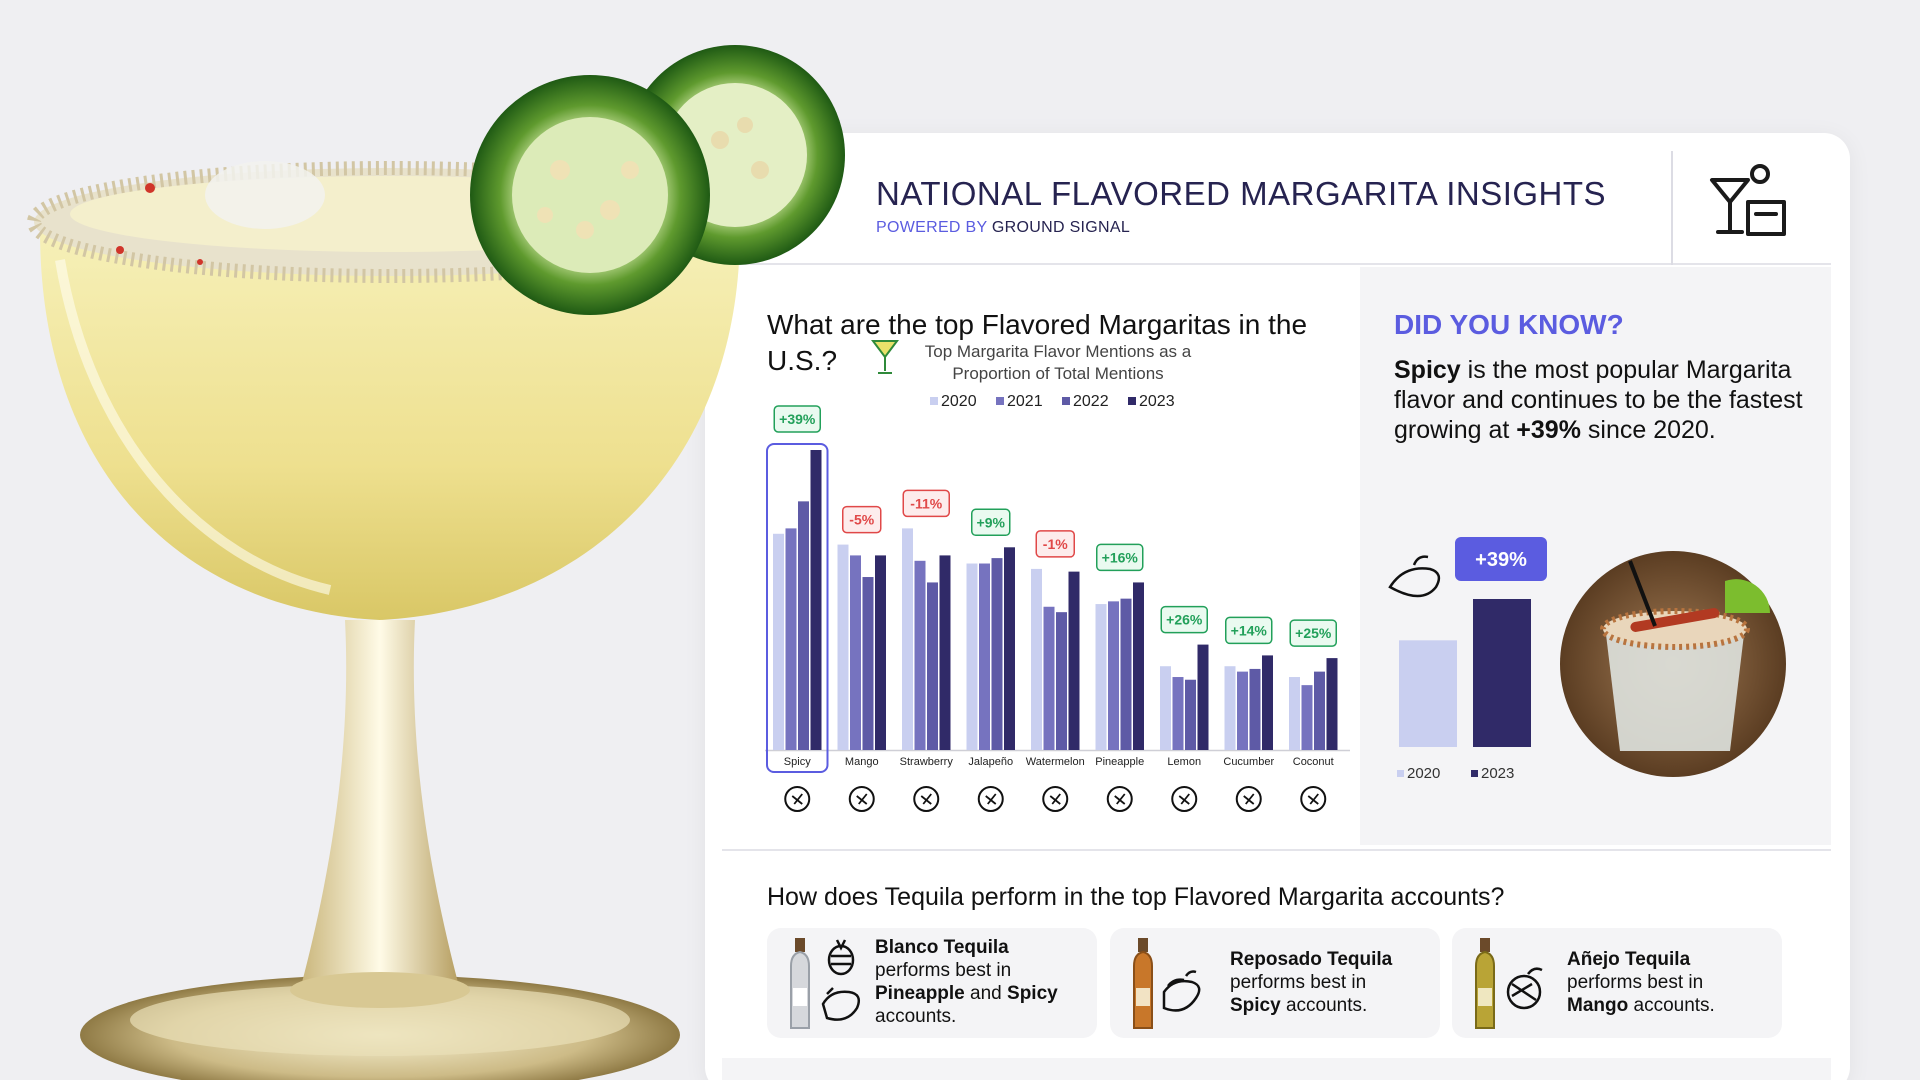  Describe the element at coordinates (1276, 1069) in the screenshot. I see `bottom-strip` at that location.